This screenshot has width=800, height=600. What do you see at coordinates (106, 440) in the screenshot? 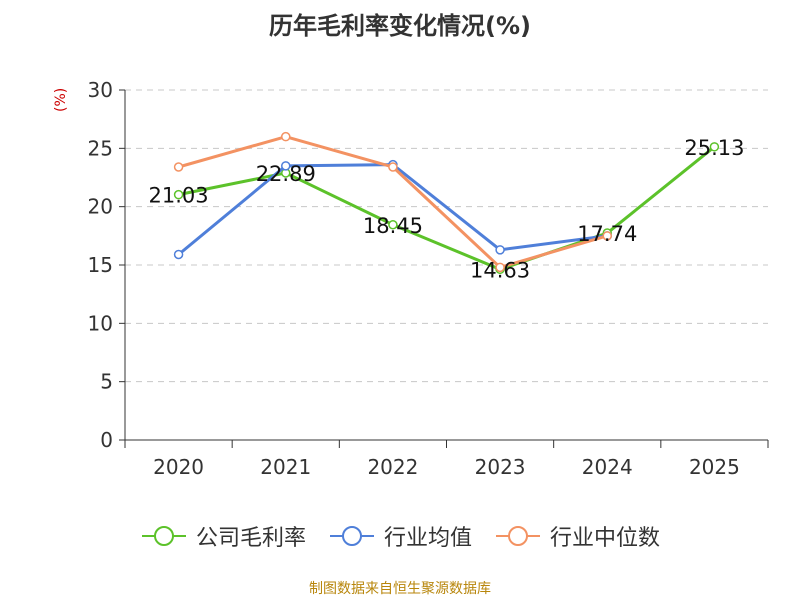
I see `y-tick-label: 0` at bounding box center [106, 440].